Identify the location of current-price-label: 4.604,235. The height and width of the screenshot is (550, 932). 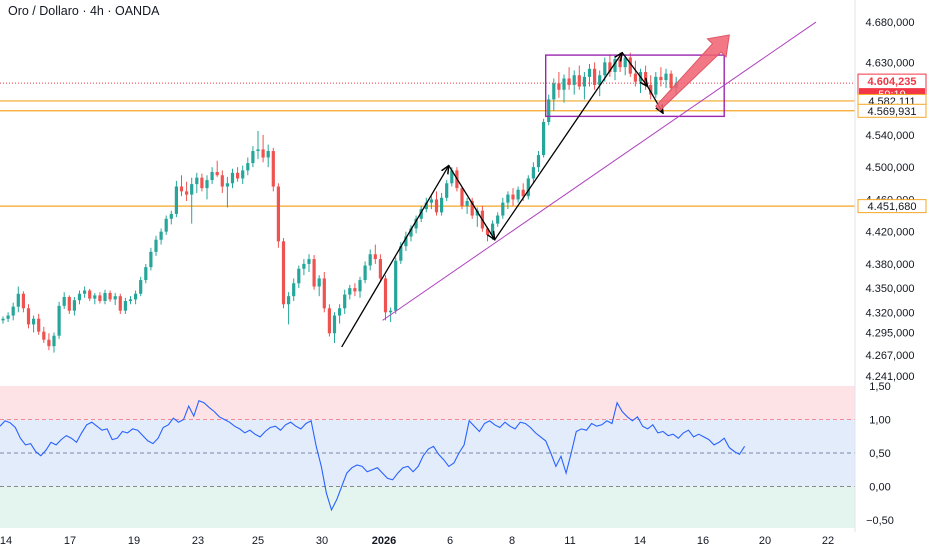
(892, 82).